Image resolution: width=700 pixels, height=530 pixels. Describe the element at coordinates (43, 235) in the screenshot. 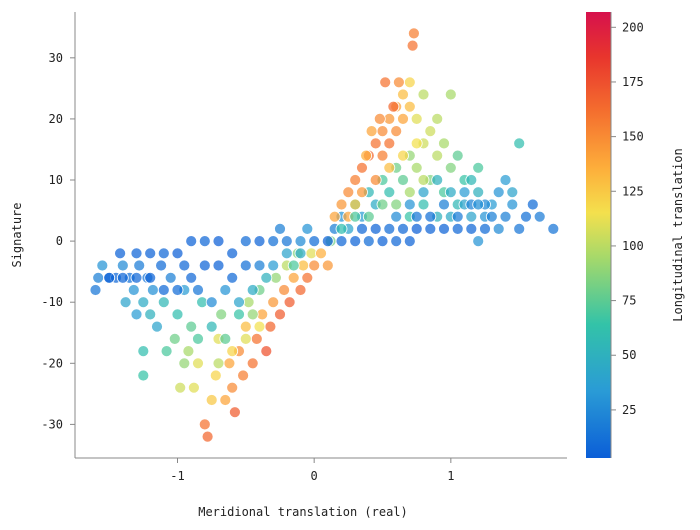

I see `y-axis: -30 -20 -10 0 10 20 30 Signature` at that location.